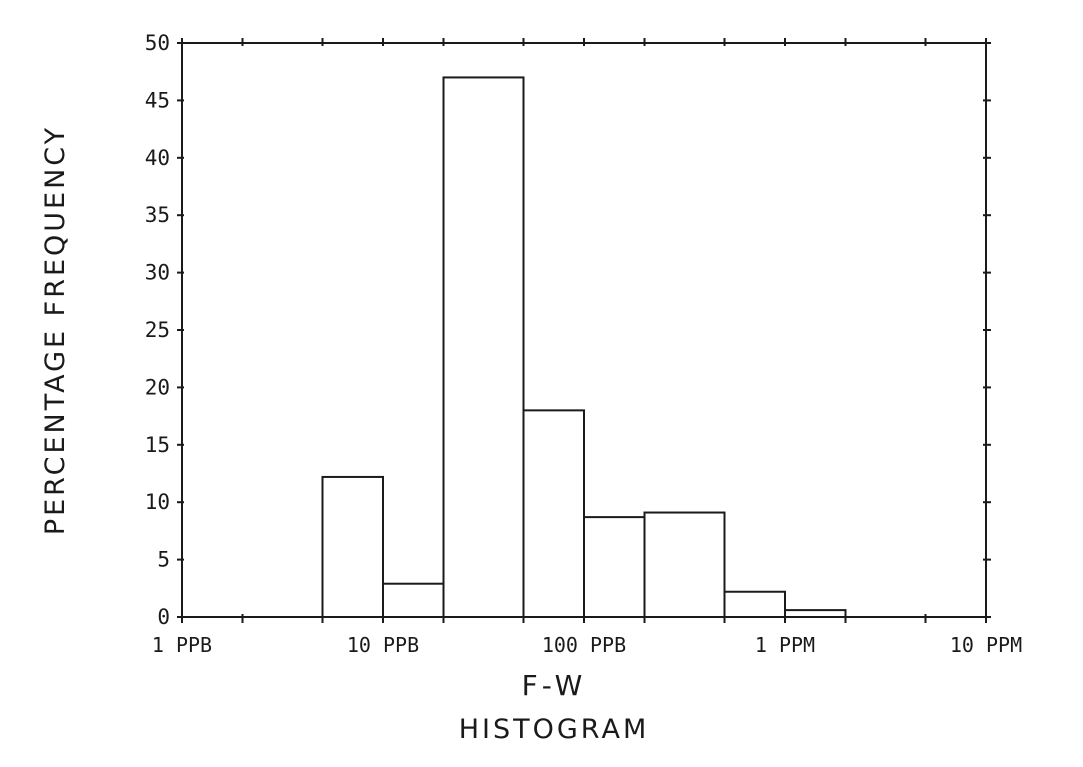 Image resolution: width=1083 pixels, height=767 pixels. I want to click on y-tick-label: 35, so click(157, 215).